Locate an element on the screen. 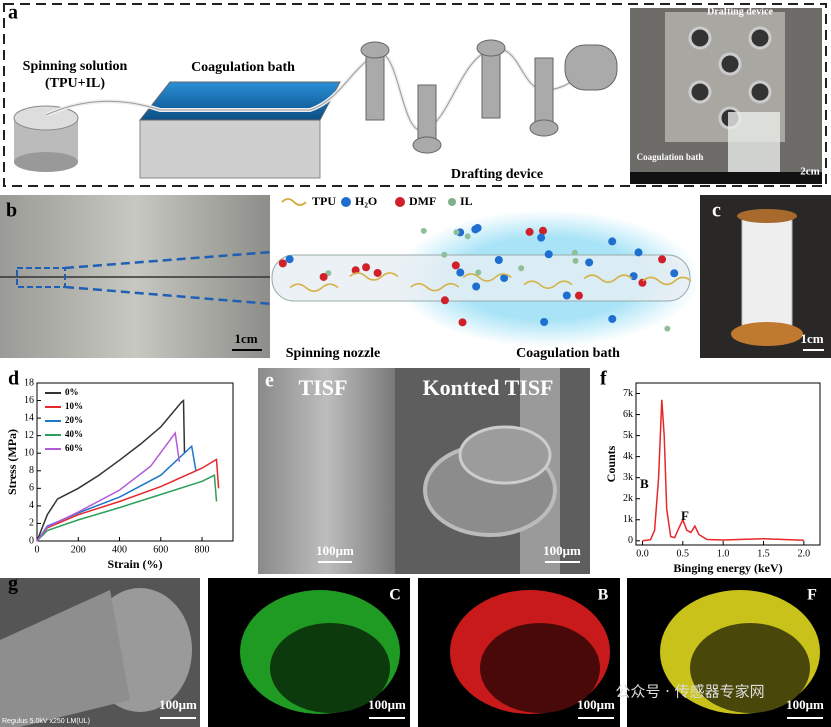  legend-label: H₂O is located at coordinates (366, 201).